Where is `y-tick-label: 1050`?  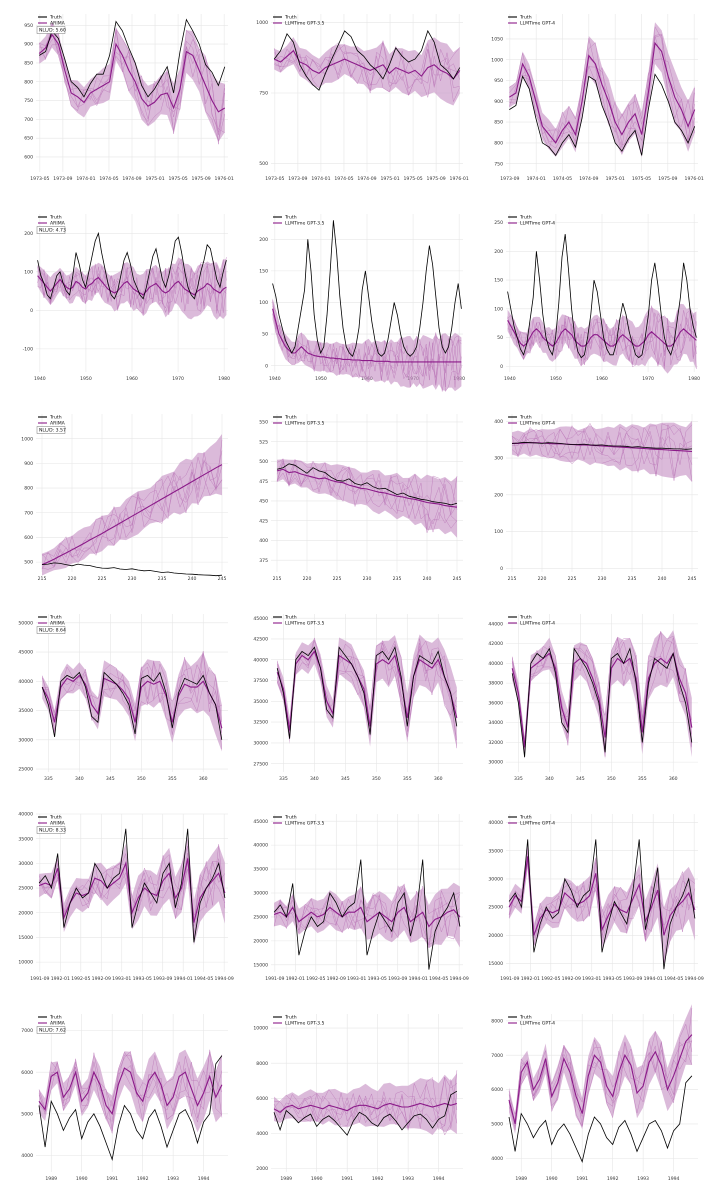 y-tick-label: 1050 is located at coordinates (497, 40).